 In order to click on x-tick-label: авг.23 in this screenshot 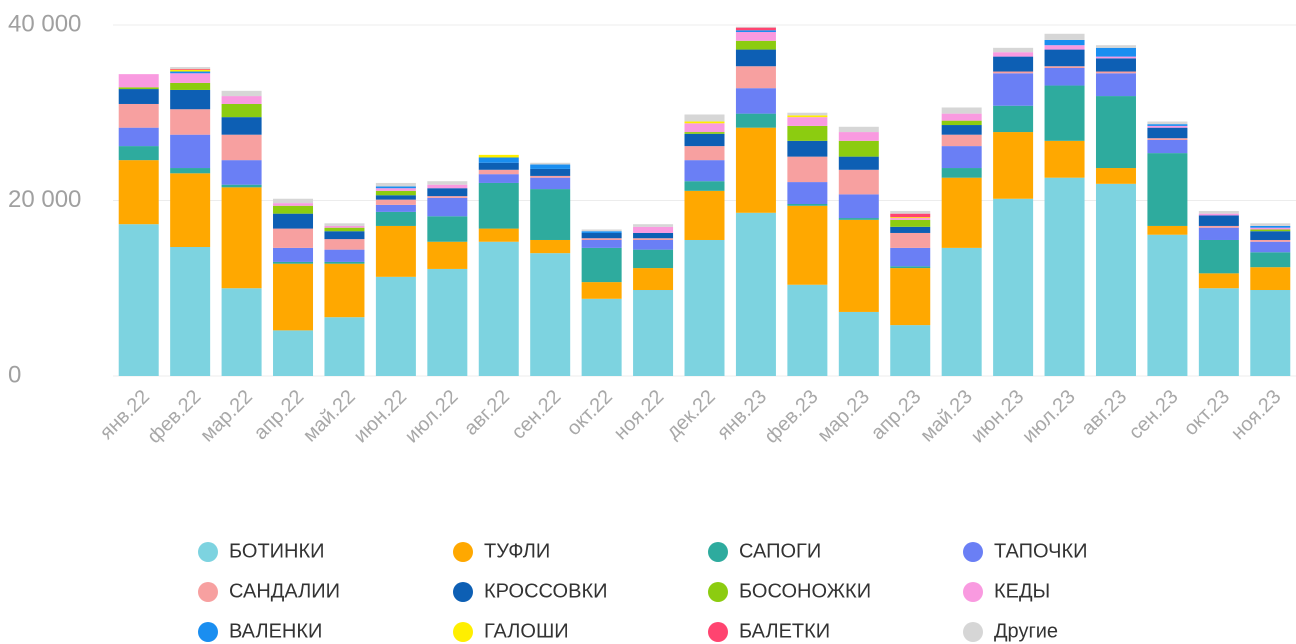, I will do `click(1104, 413)`.